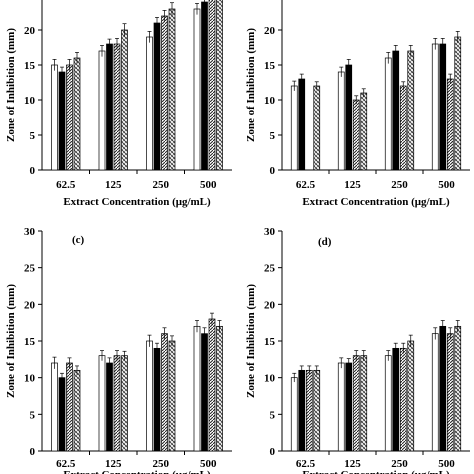 The height and width of the screenshot is (474, 474). I want to click on panel-label: (d), so click(325, 242).